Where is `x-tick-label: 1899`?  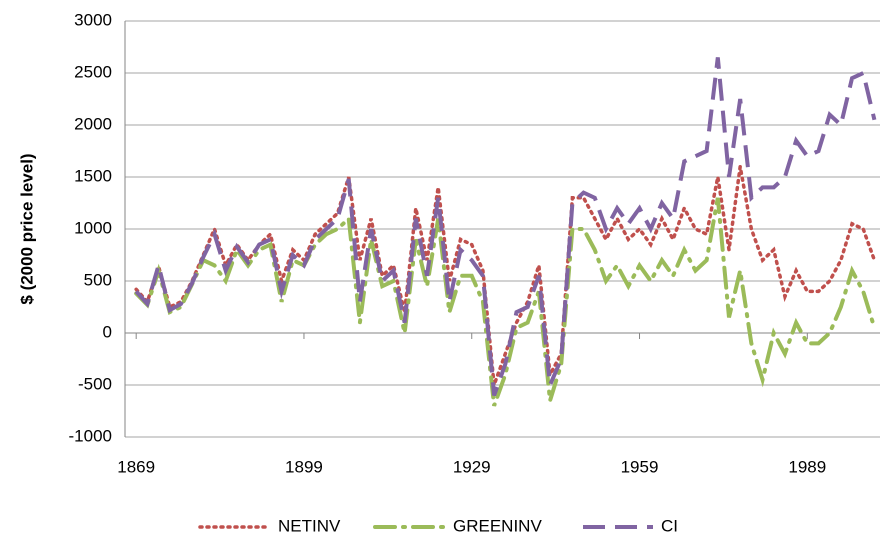
x-tick-label: 1899 is located at coordinates (304, 466).